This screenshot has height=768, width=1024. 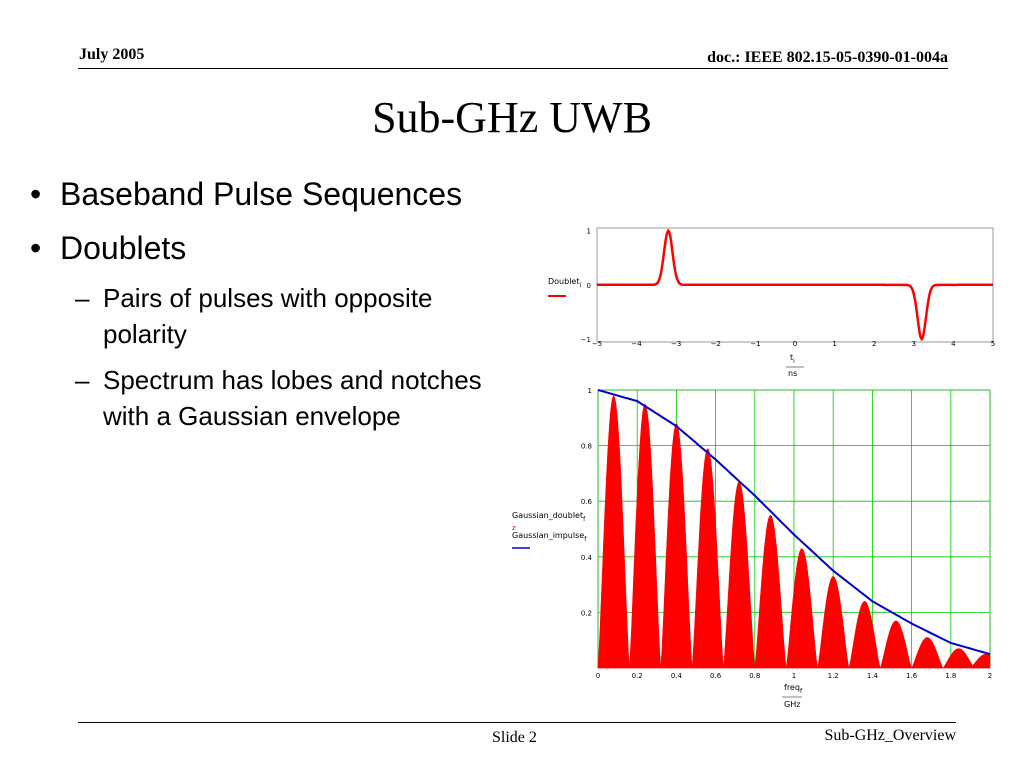 What do you see at coordinates (587, 502) in the screenshot?
I see `y-tick-label: 0.6` at bounding box center [587, 502].